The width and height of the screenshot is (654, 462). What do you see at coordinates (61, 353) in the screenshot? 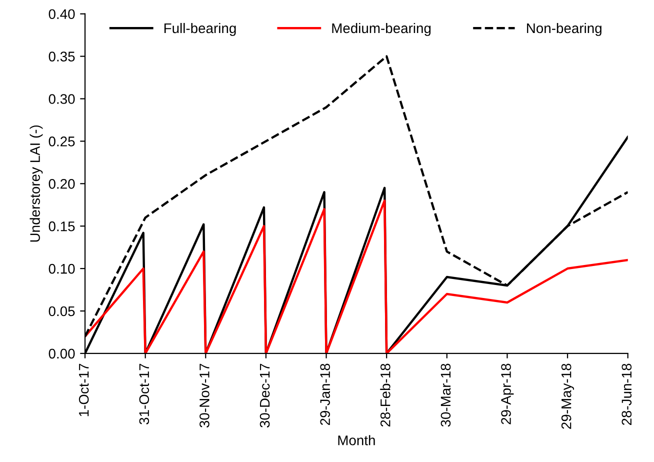
I see `y-tick-label: 0.00` at bounding box center [61, 353].